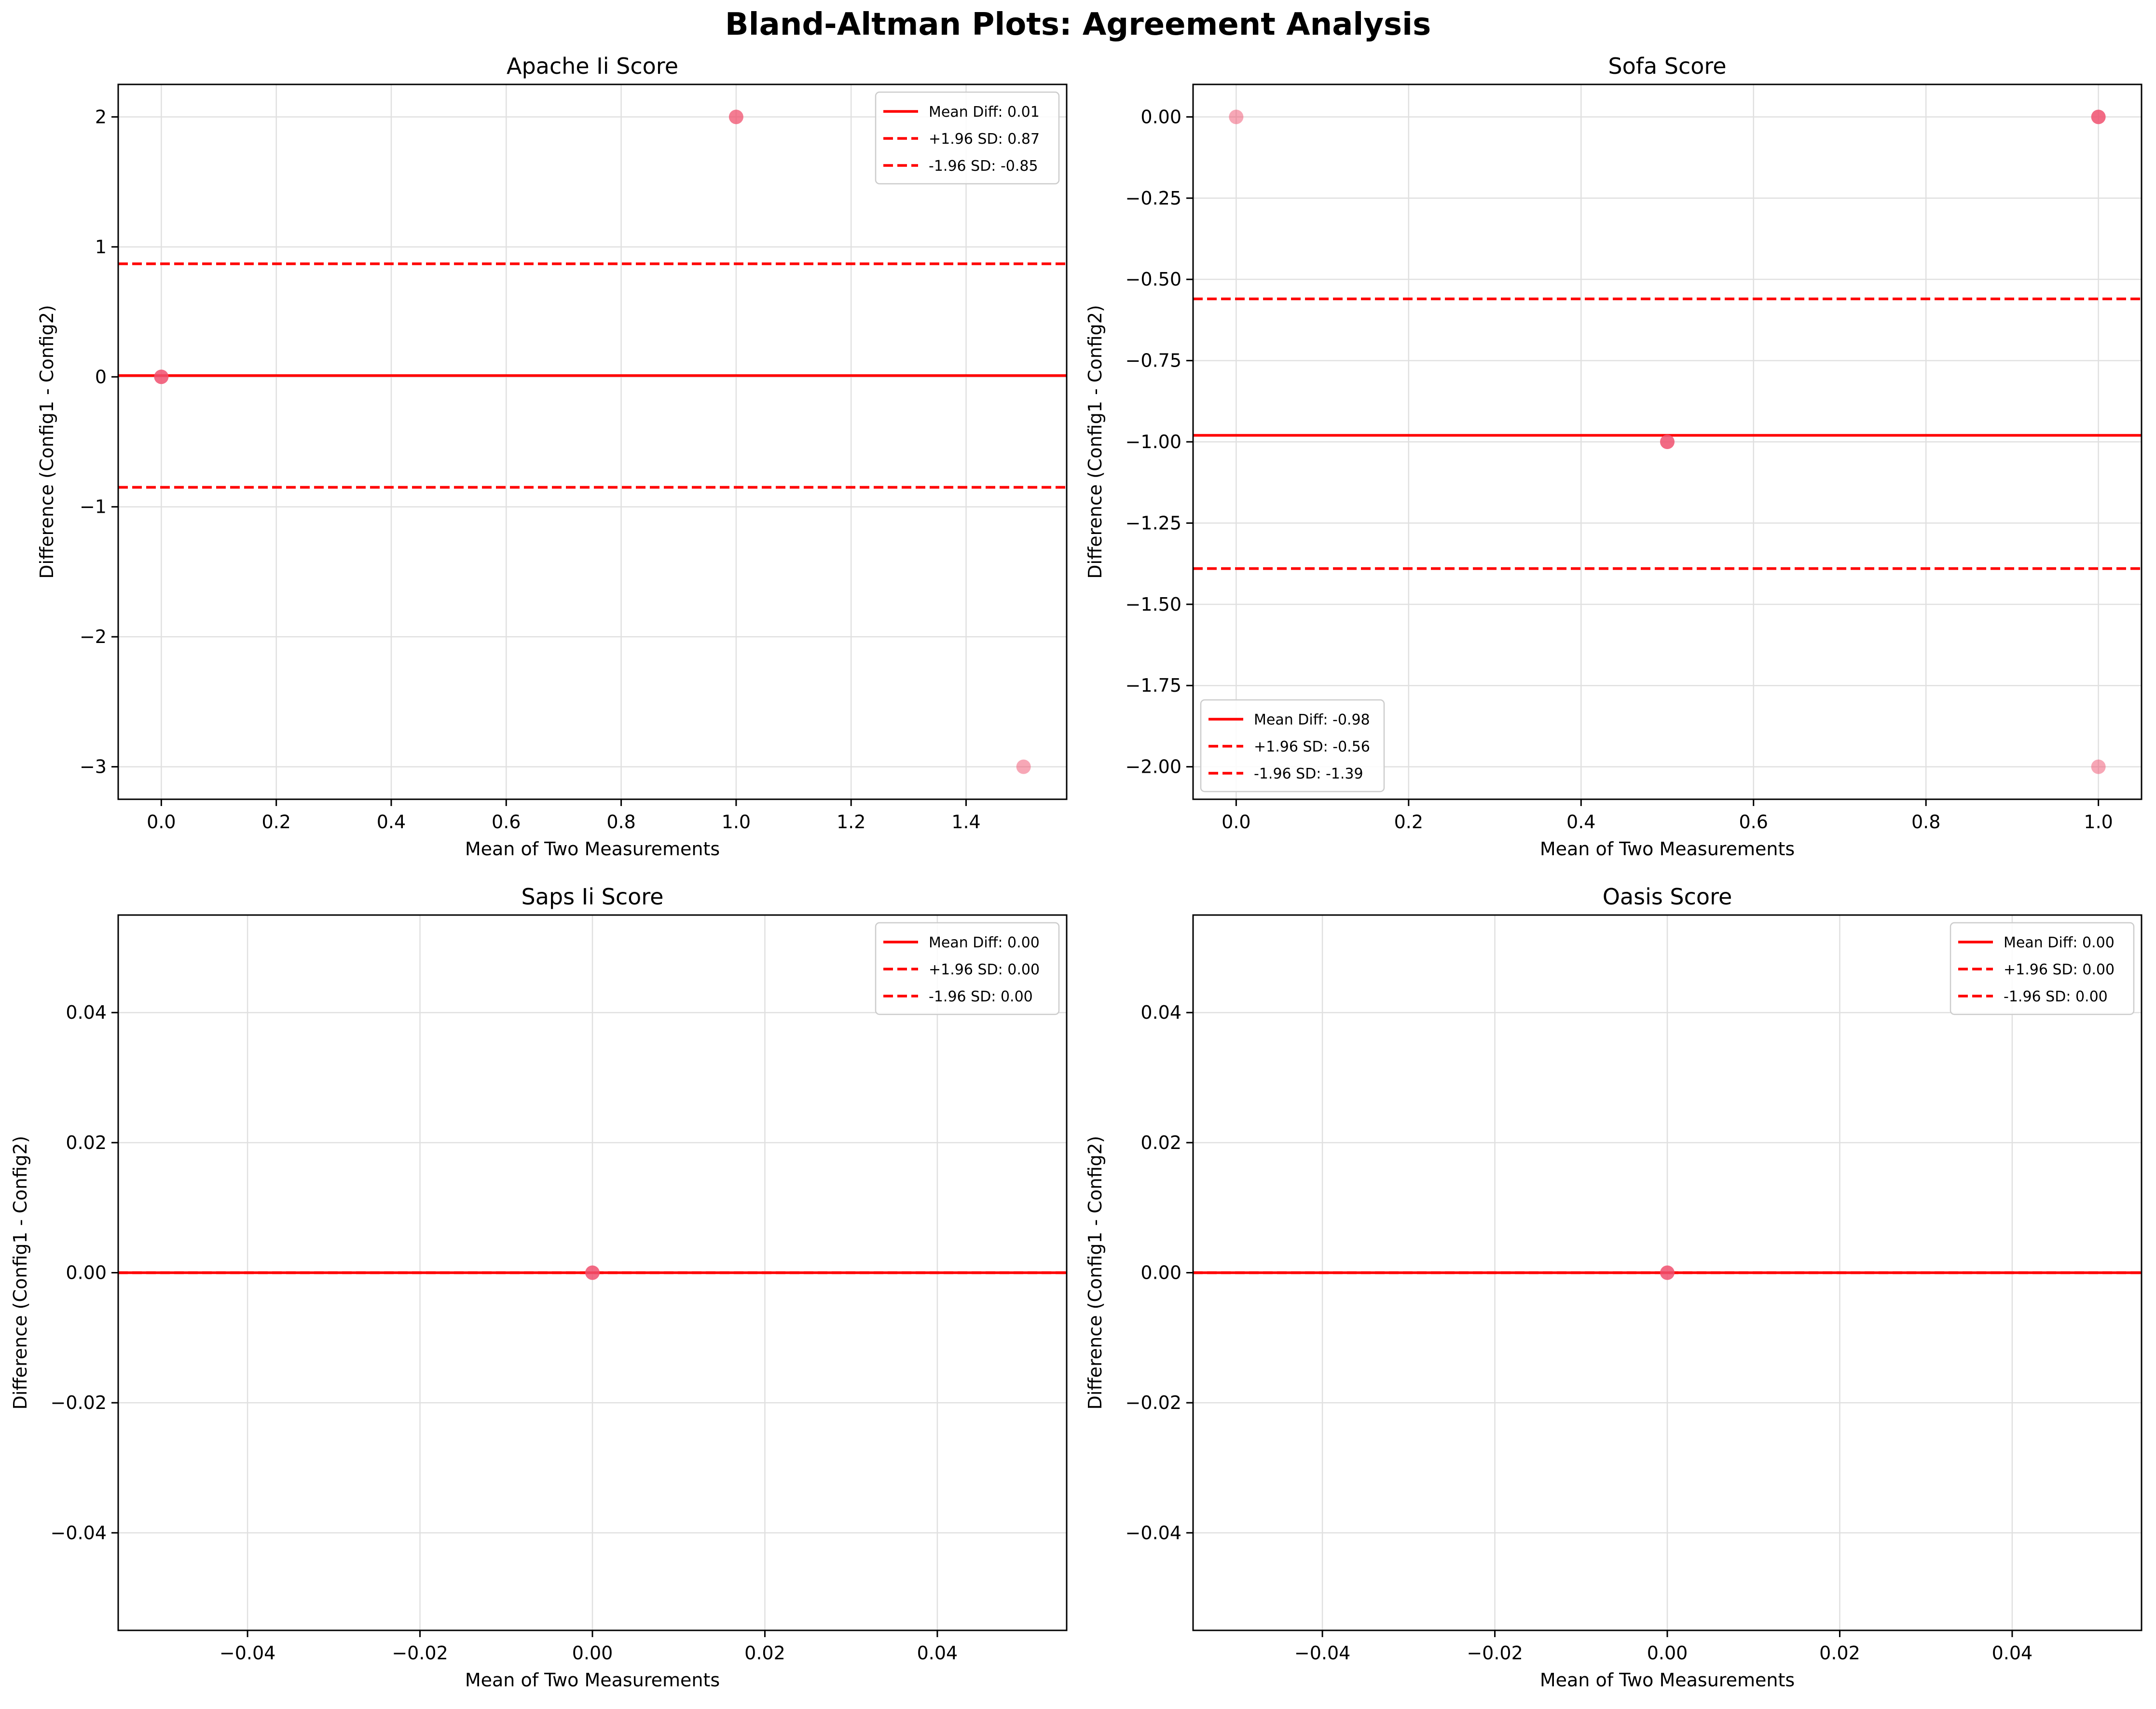 This screenshot has width=2156, height=1709. I want to click on y-tick-label: −2, so click(94, 636).